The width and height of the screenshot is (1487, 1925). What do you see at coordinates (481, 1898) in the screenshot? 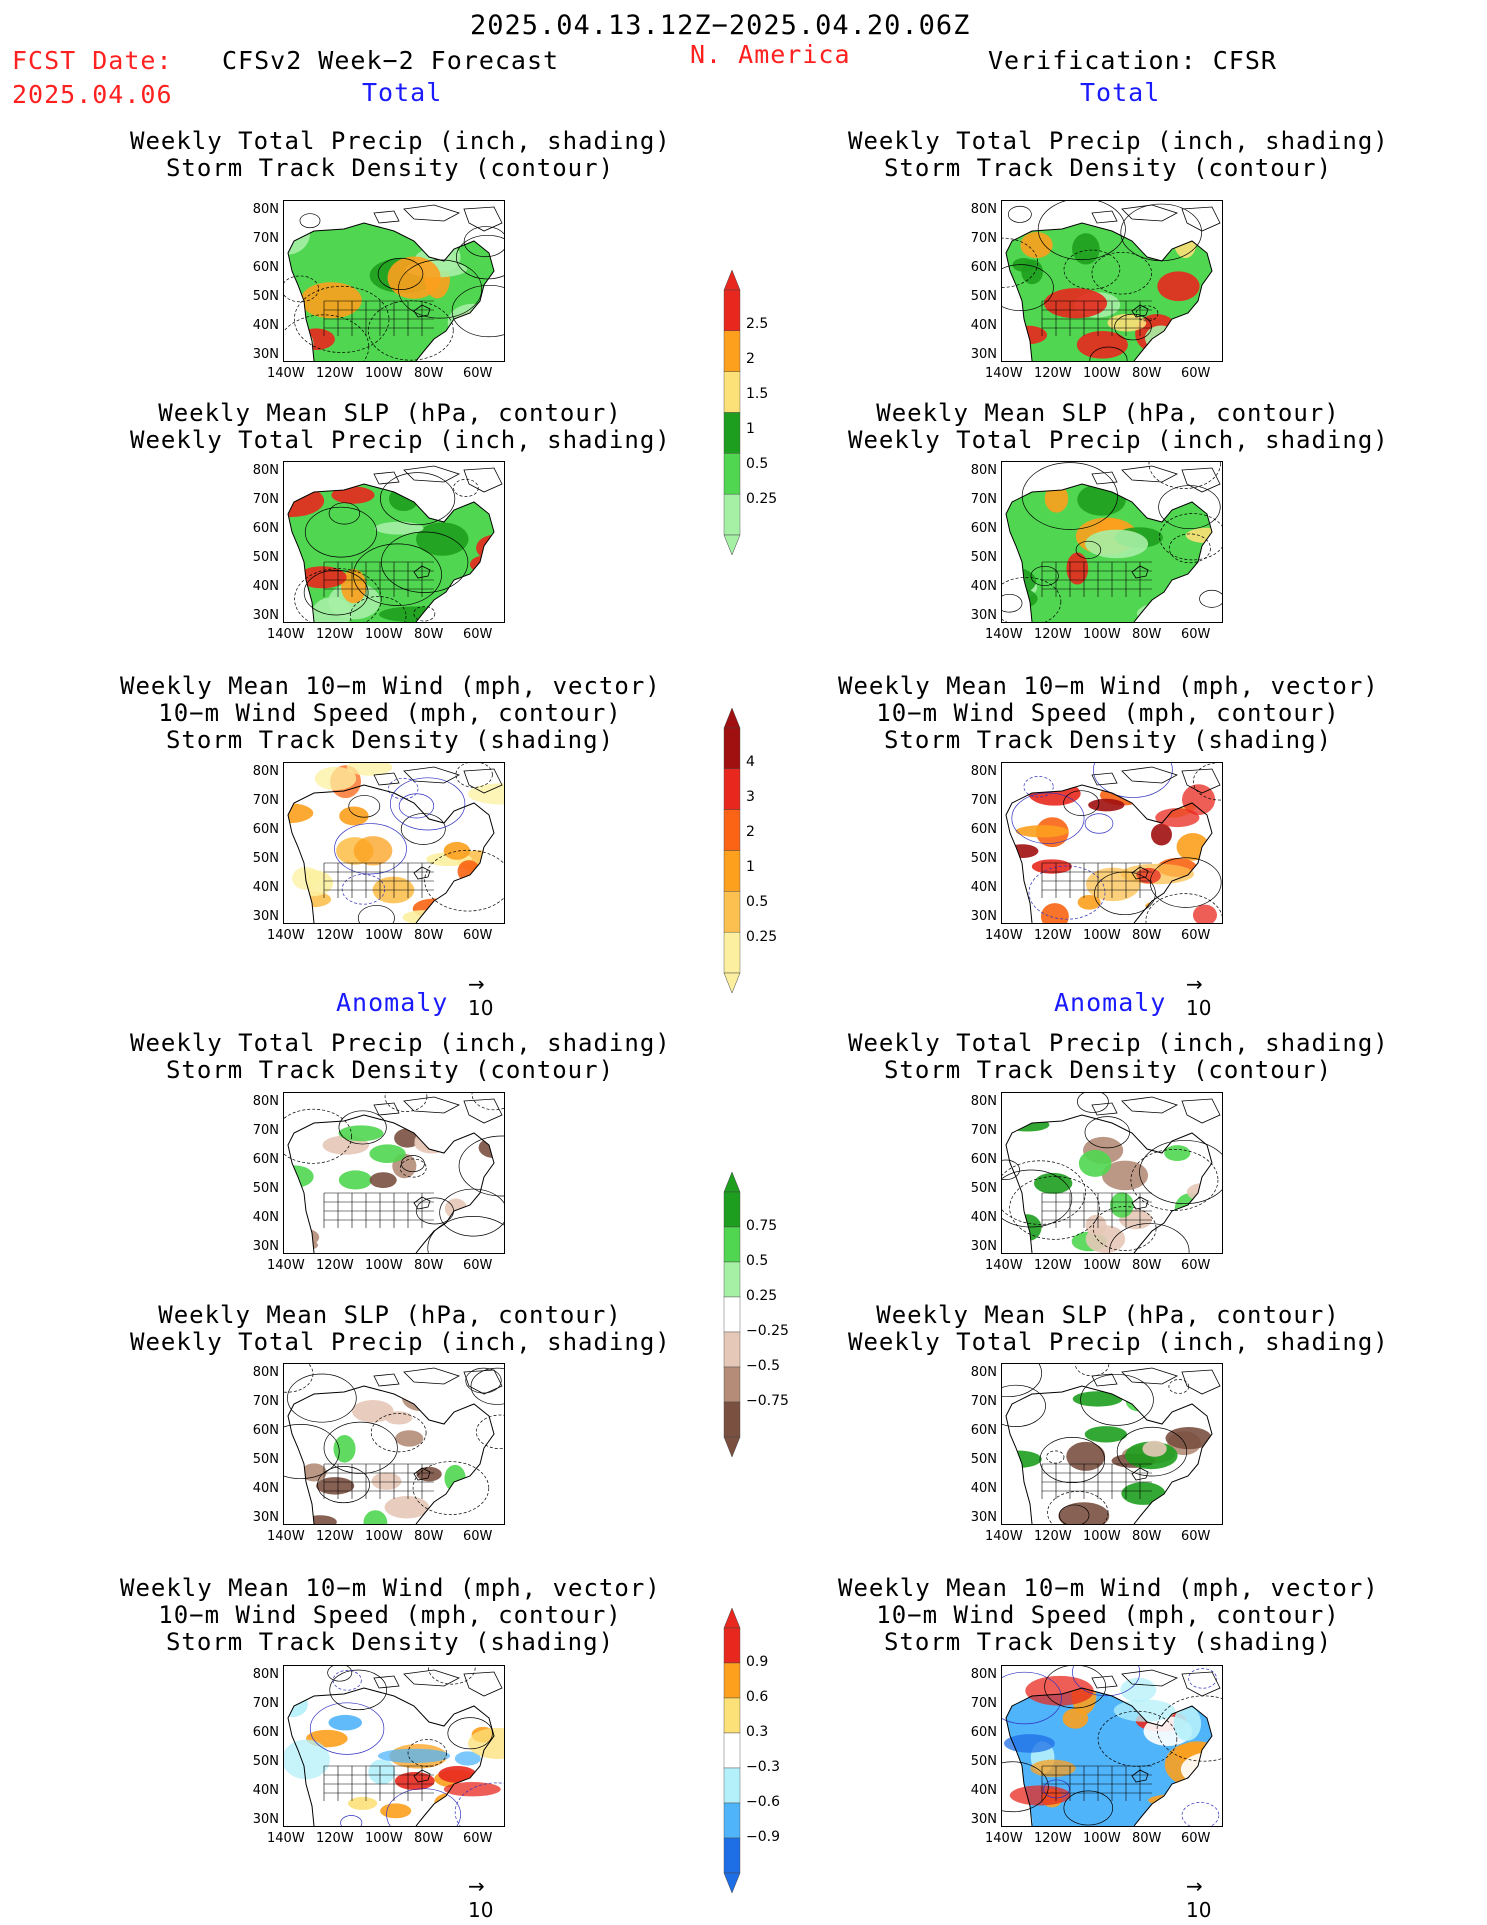
I see `vector-ref-l6: → 10` at bounding box center [481, 1898].